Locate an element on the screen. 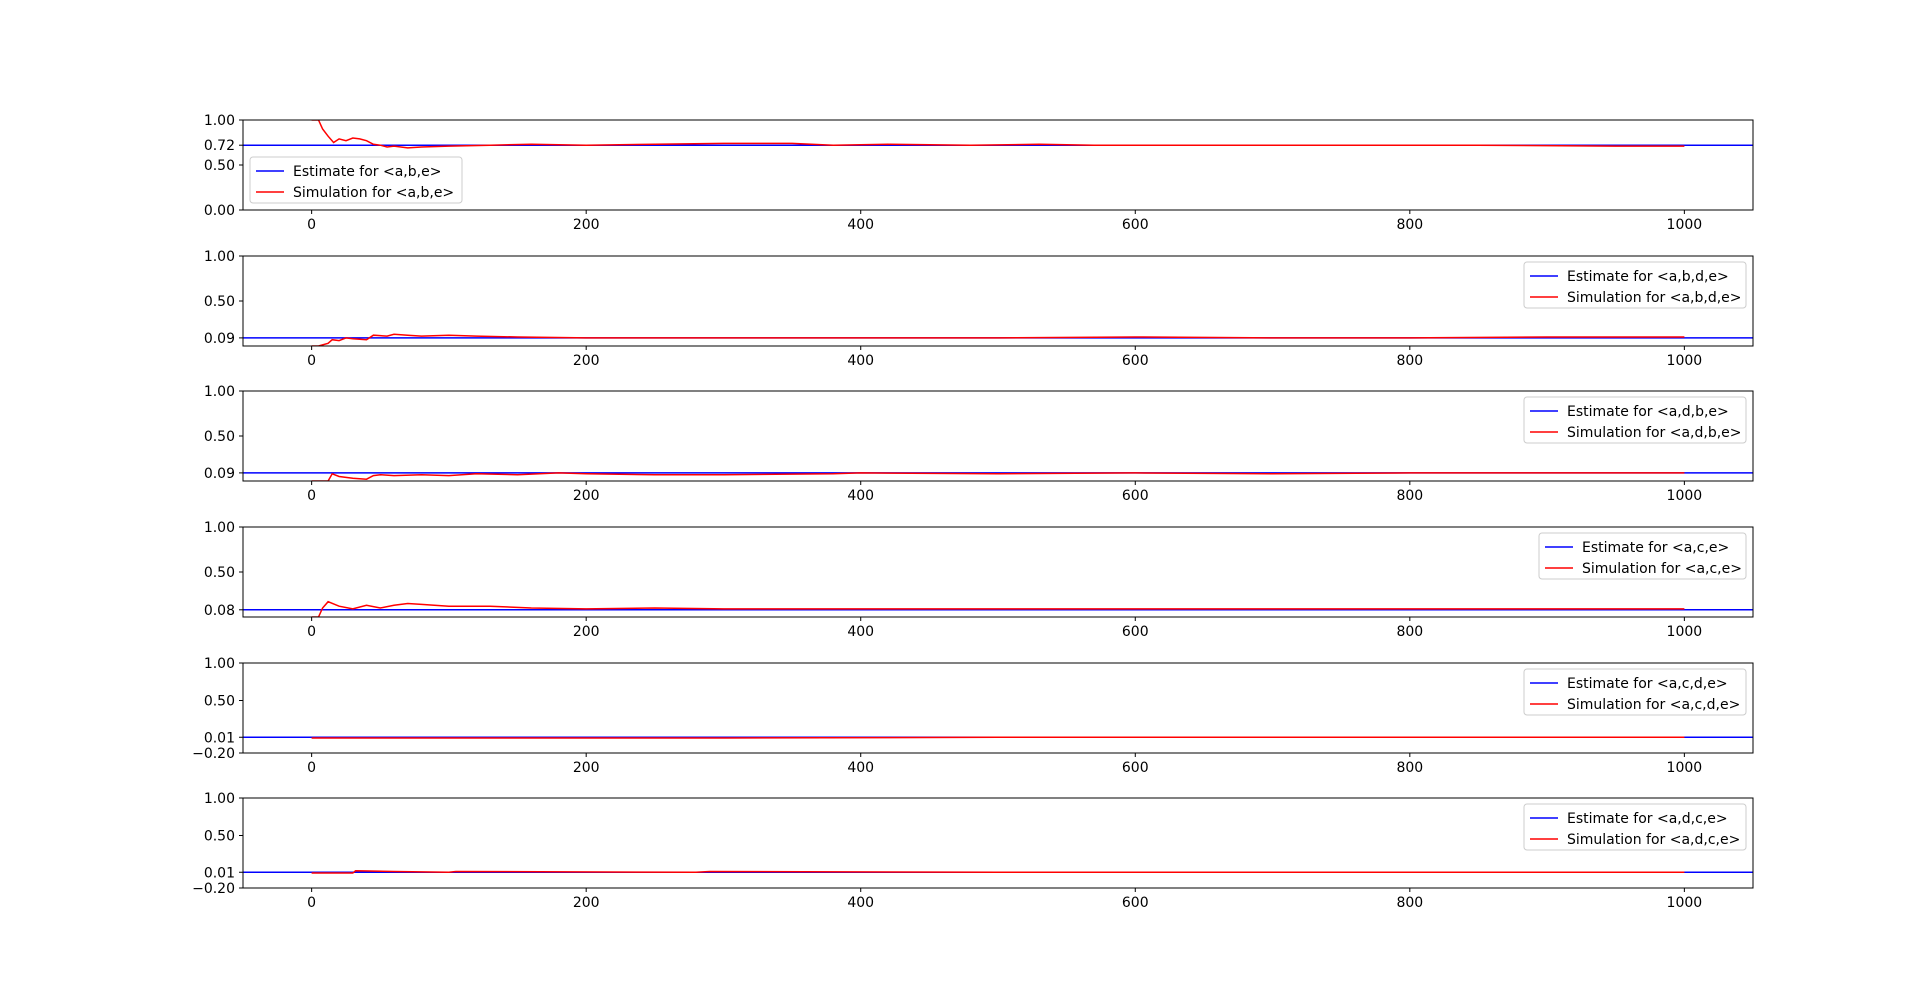 The height and width of the screenshot is (983, 1920). legend-simulation-label: Simulation for <a,b,e> is located at coordinates (373, 193).